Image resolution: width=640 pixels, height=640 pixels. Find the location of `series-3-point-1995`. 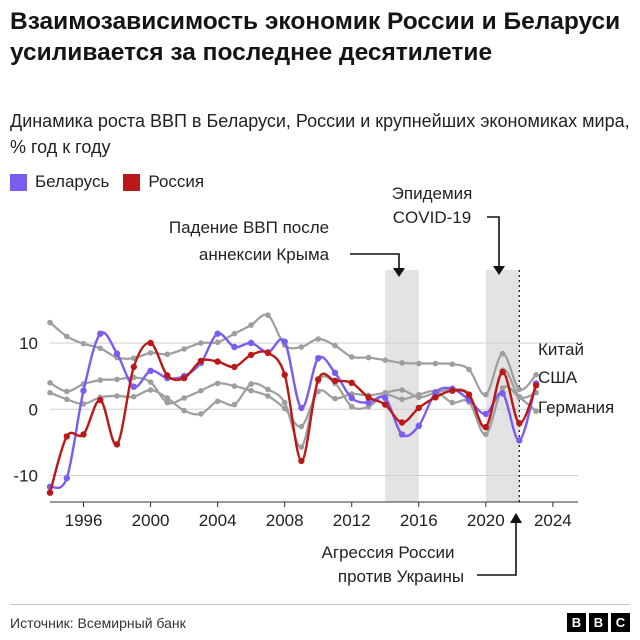

series-3-point-1995 is located at coordinates (67, 391).